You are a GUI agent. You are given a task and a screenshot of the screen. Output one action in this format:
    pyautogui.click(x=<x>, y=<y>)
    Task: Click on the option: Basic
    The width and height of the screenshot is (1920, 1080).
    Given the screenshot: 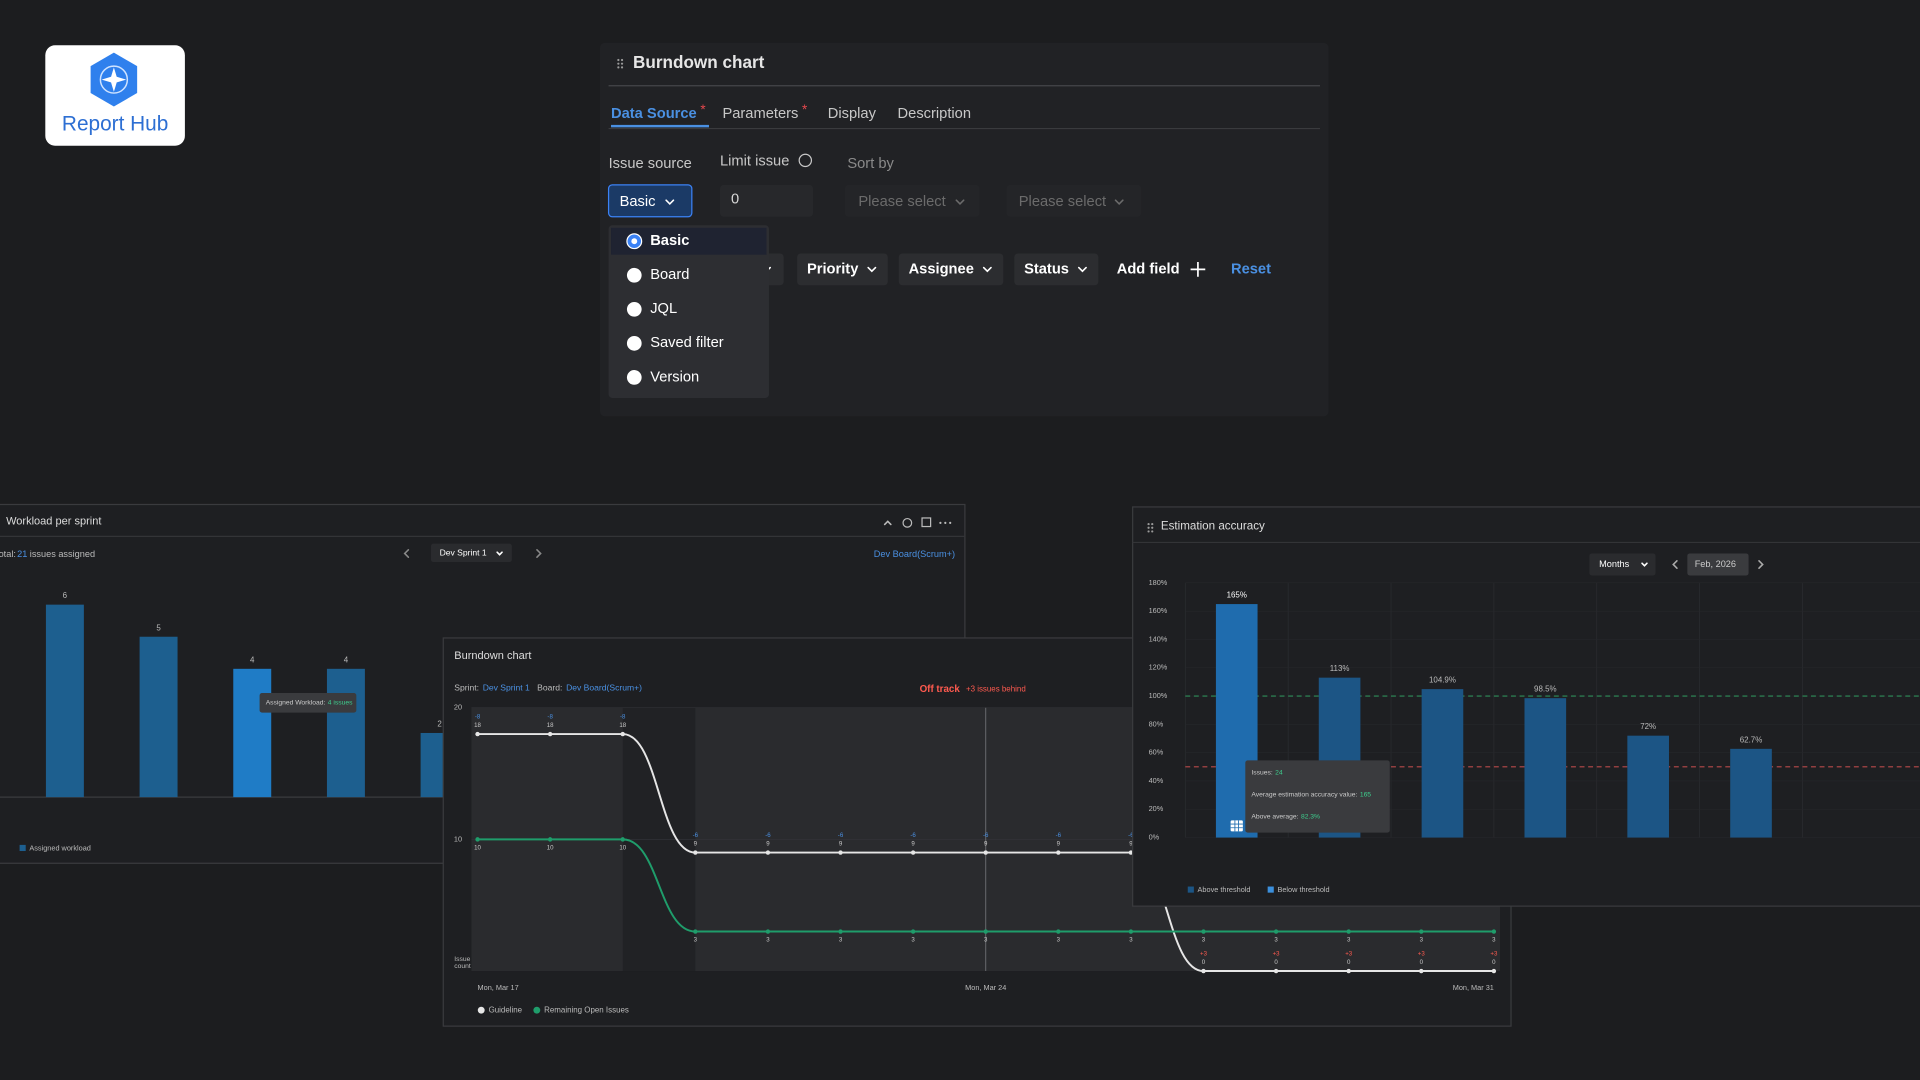 What is the action you would take?
    pyautogui.click(x=669, y=241)
    